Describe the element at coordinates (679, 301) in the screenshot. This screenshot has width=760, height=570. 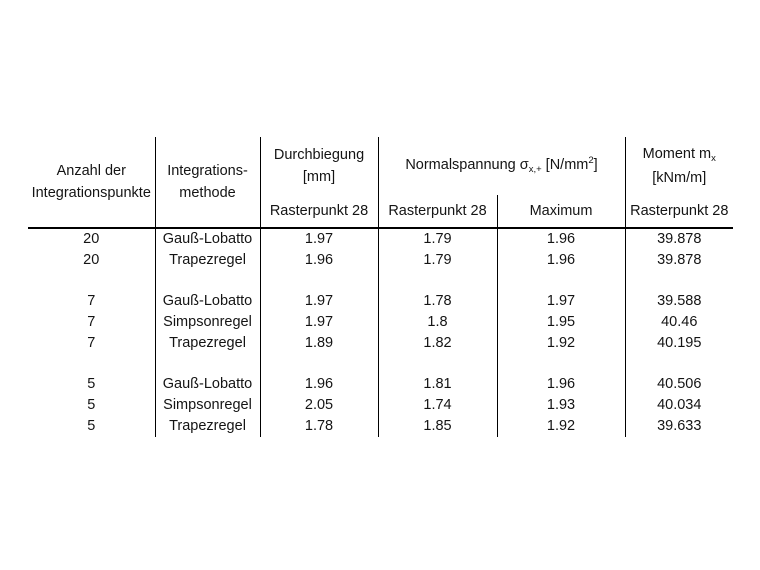
I see `cell-moment: 39.588` at that location.